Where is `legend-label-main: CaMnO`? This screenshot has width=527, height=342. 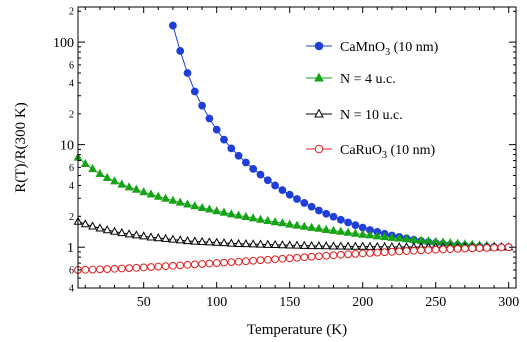 legend-label-main: CaMnO is located at coordinates (362, 47).